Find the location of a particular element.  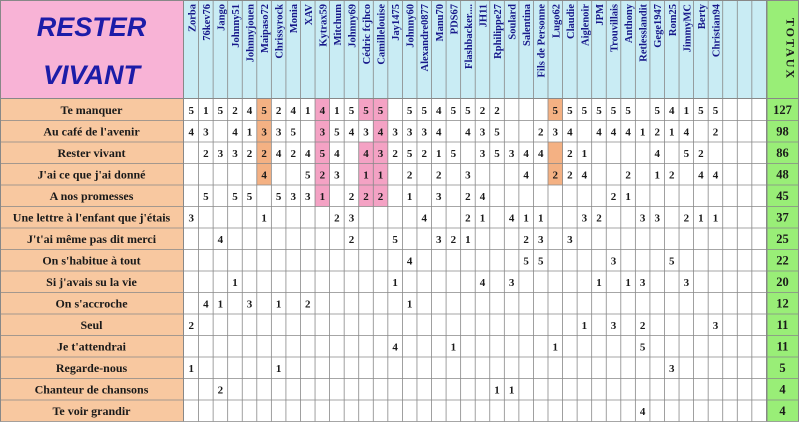

player-name: JPM is located at coordinates (600, 15).